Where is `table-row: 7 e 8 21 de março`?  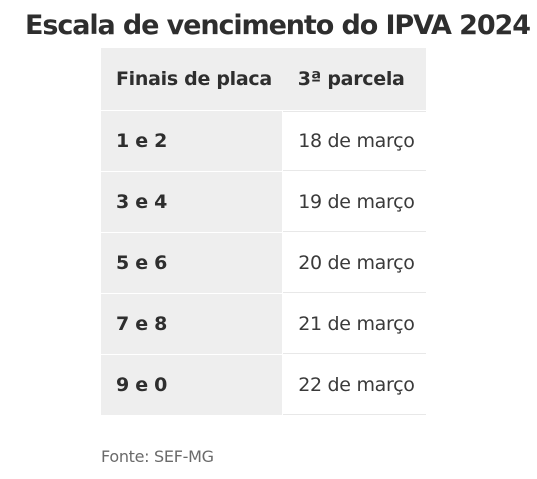 table-row: 7 e 8 21 de março is located at coordinates (263, 324).